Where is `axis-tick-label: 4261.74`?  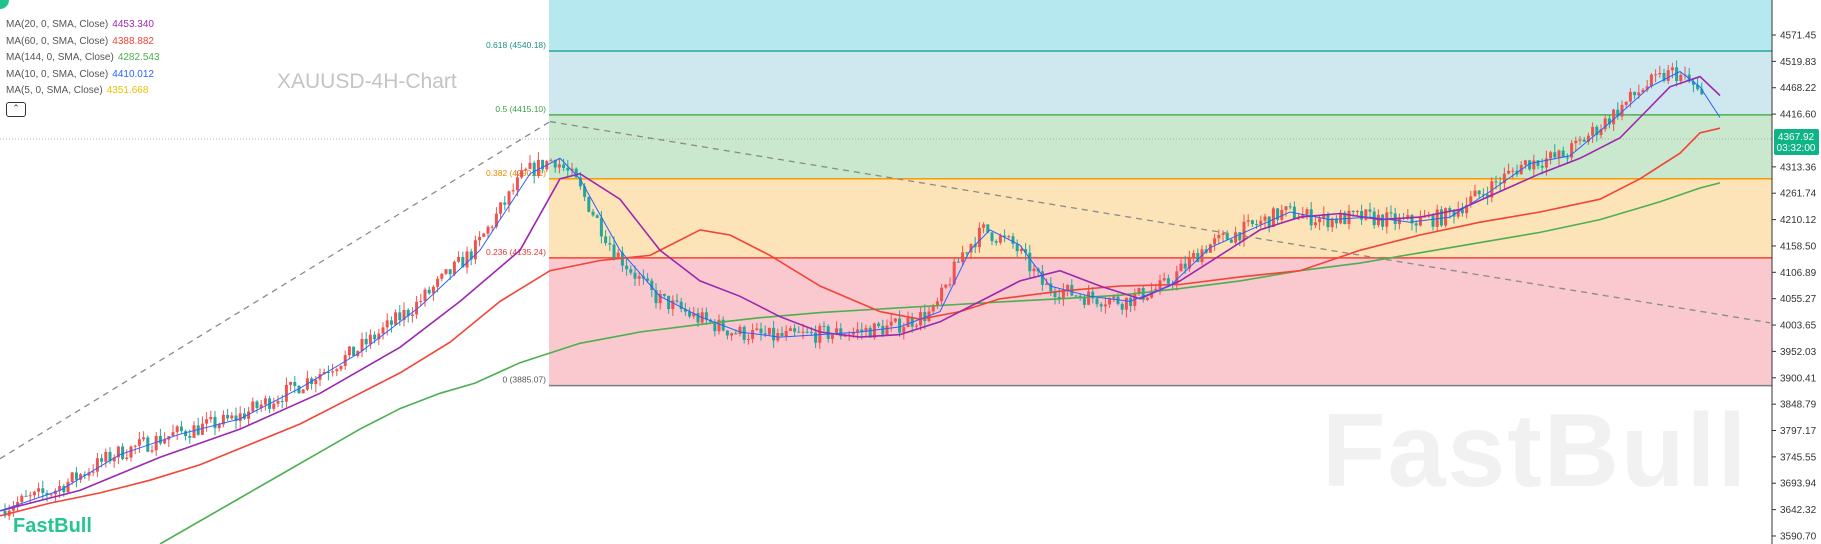
axis-tick-label: 4261.74 is located at coordinates (1798, 194).